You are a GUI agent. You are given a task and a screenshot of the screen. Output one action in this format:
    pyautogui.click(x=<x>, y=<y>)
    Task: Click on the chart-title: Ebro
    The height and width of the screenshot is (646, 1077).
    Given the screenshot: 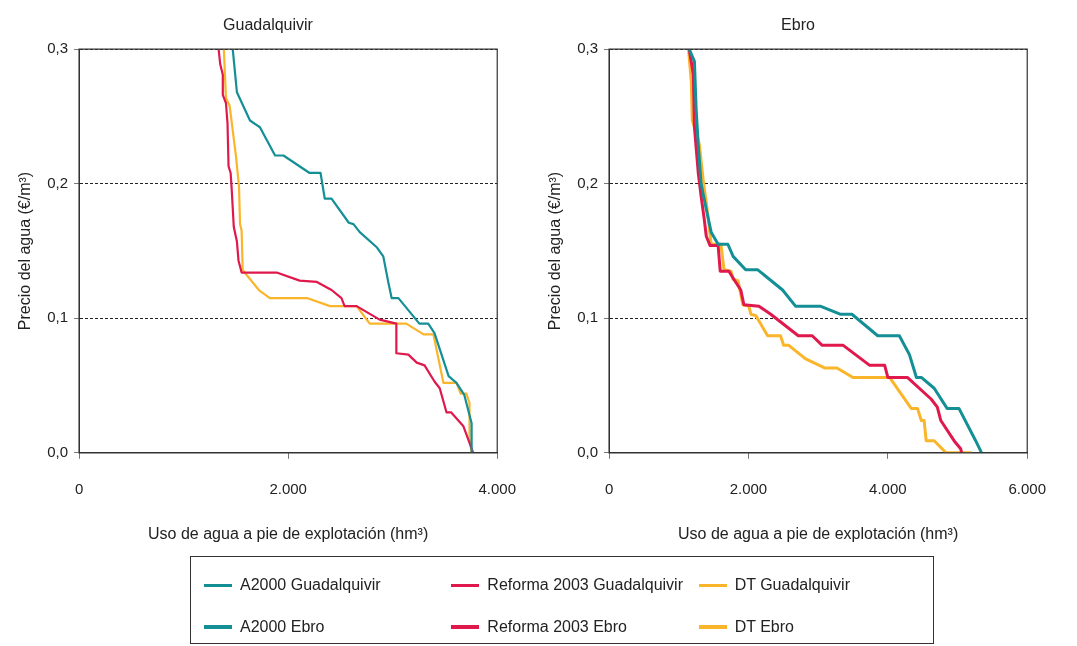 What is the action you would take?
    pyautogui.click(x=798, y=25)
    